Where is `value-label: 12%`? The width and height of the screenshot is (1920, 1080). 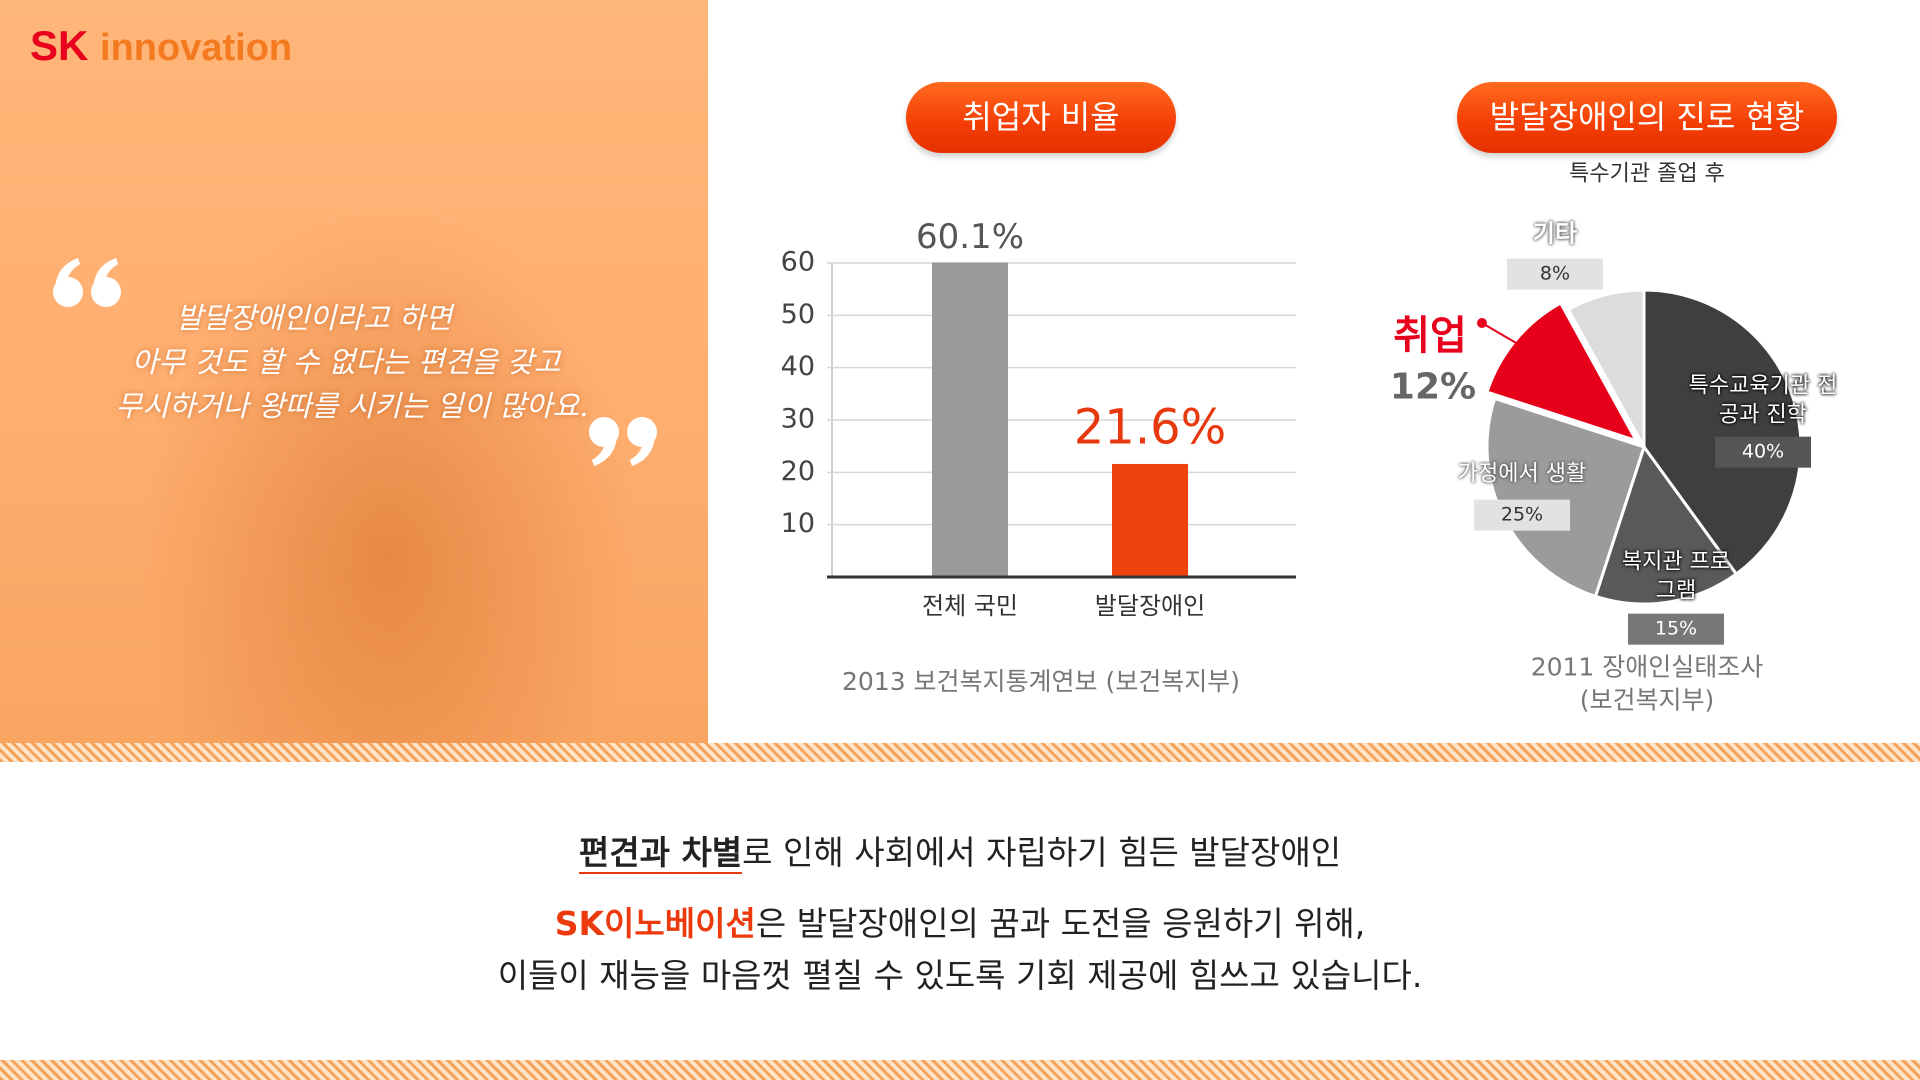
value-label: 12% is located at coordinates (1433, 387).